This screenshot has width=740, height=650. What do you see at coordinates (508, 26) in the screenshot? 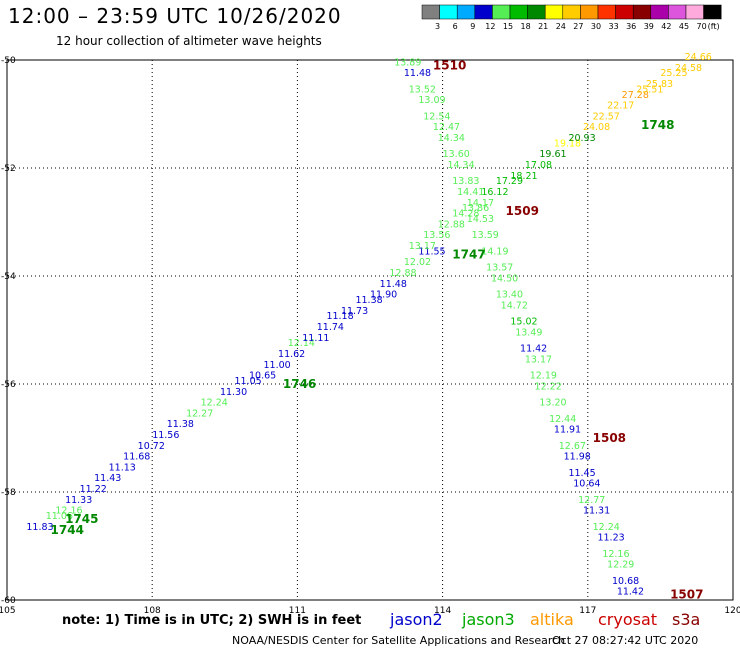
I see `legend-bin-label: 15` at bounding box center [508, 26].